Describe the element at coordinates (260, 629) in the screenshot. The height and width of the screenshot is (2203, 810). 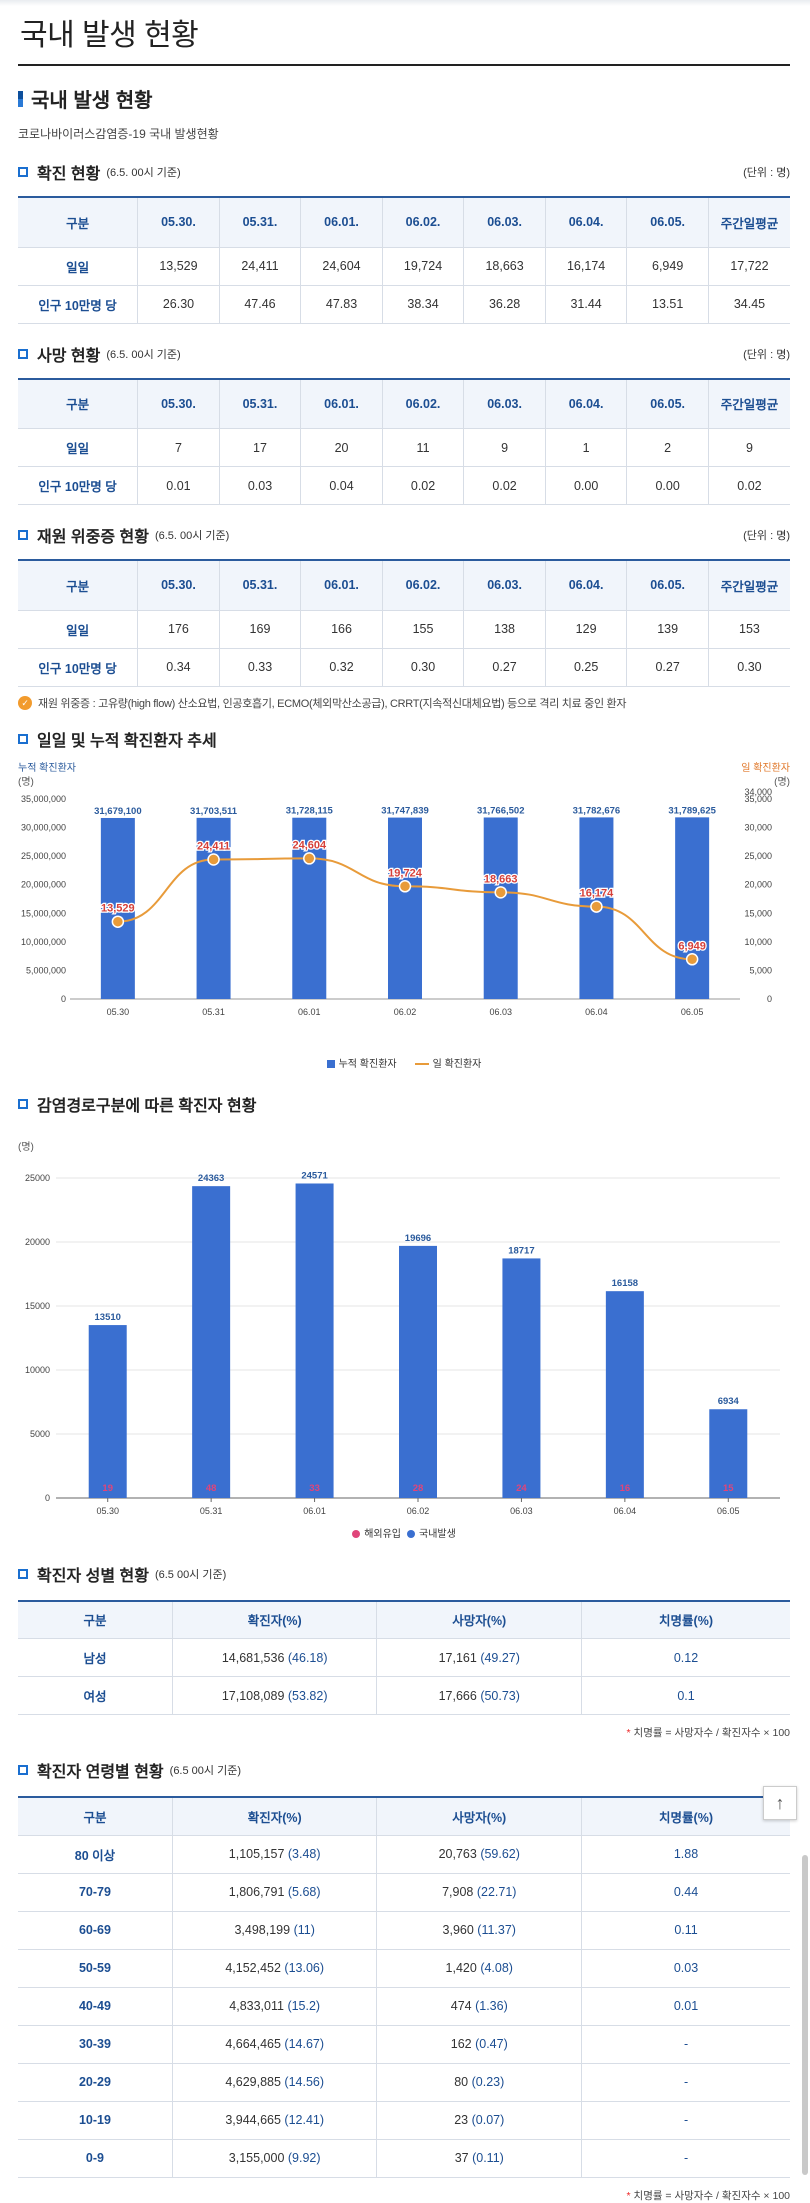
I see `table-cell: 169` at that location.